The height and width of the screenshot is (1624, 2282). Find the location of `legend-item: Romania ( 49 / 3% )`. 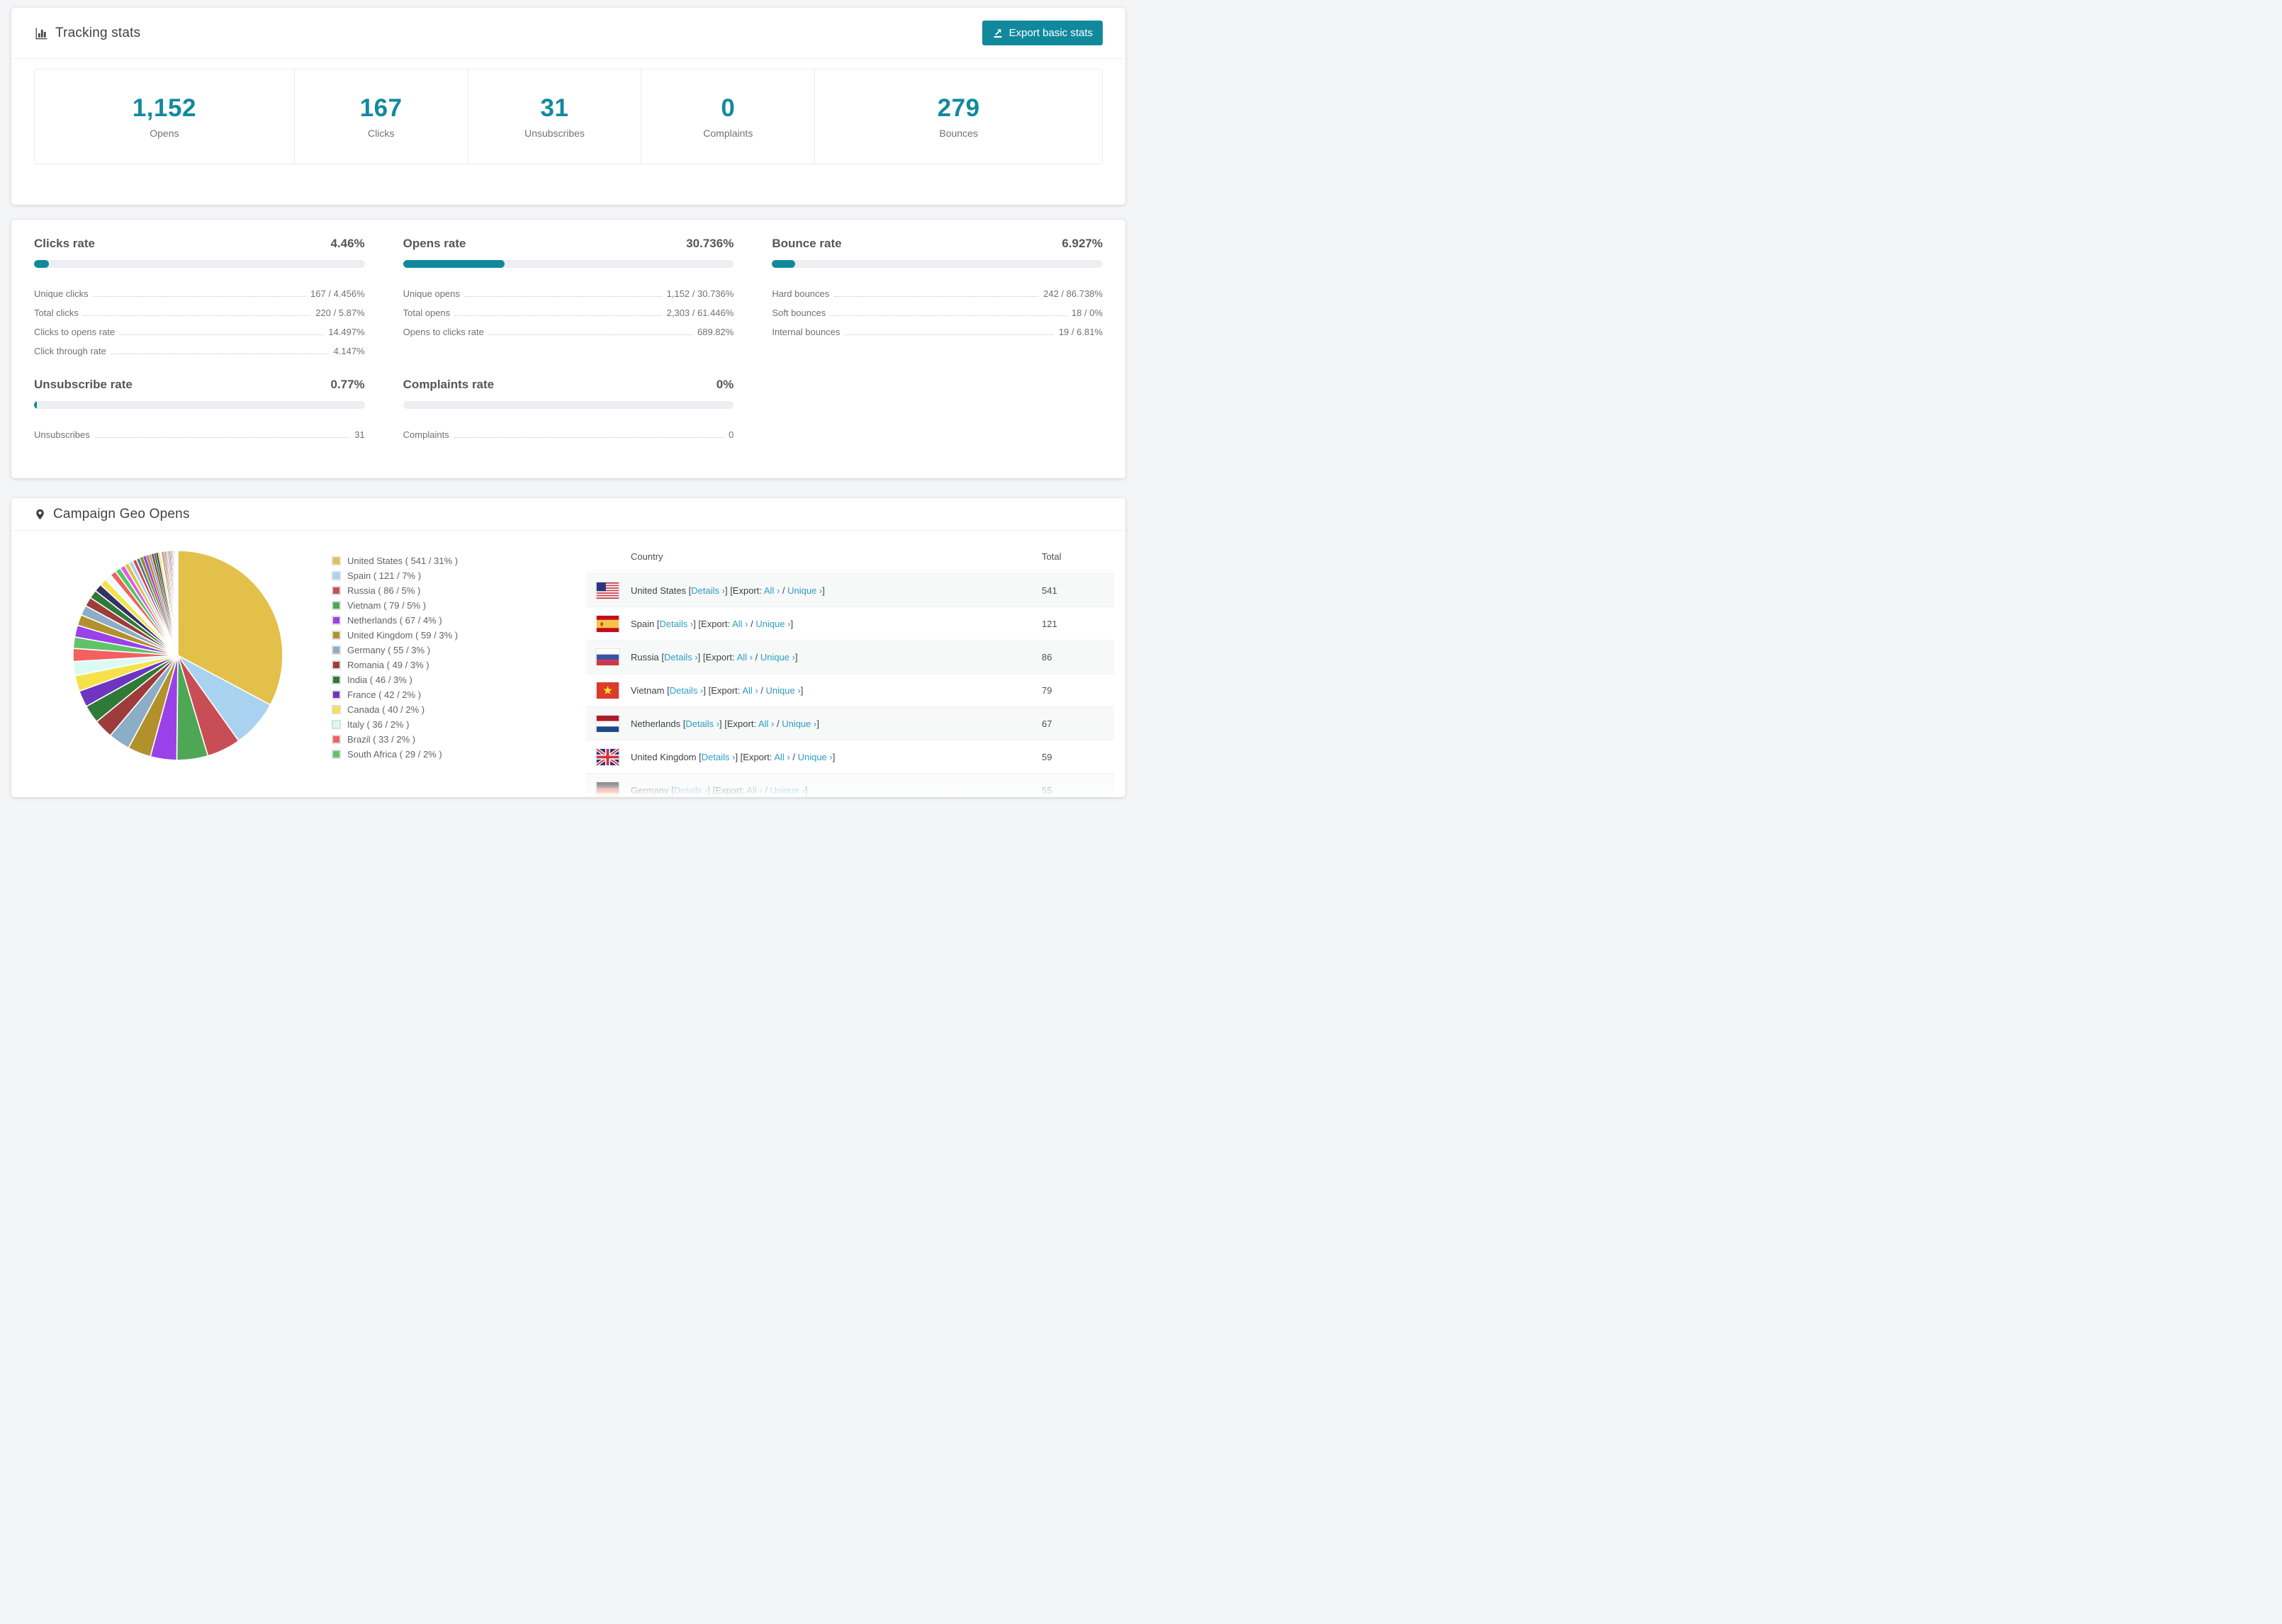

legend-item: Romania ( 49 / 3% ) is located at coordinates (395, 665).